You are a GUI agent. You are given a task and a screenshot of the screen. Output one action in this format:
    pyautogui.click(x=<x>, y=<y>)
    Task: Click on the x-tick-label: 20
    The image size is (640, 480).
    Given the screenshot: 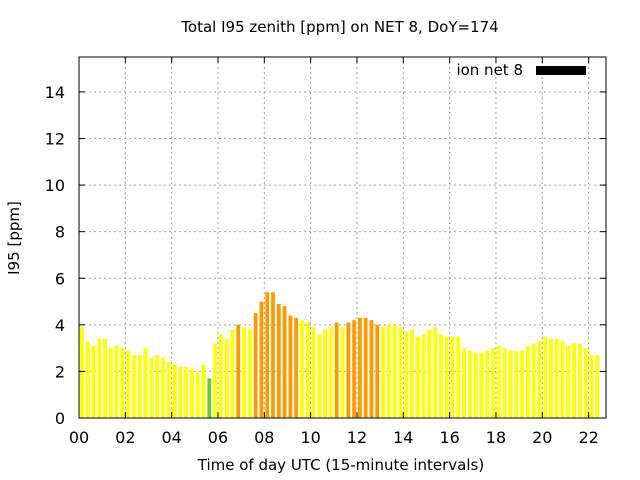 What is the action you would take?
    pyautogui.click(x=542, y=437)
    